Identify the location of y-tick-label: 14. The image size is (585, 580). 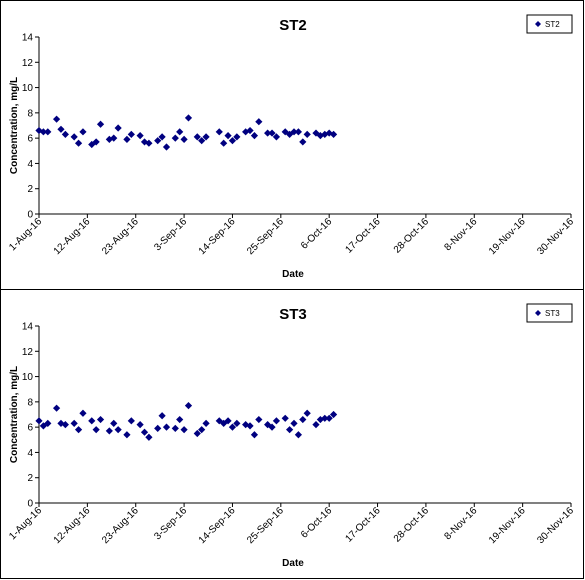
(28, 38).